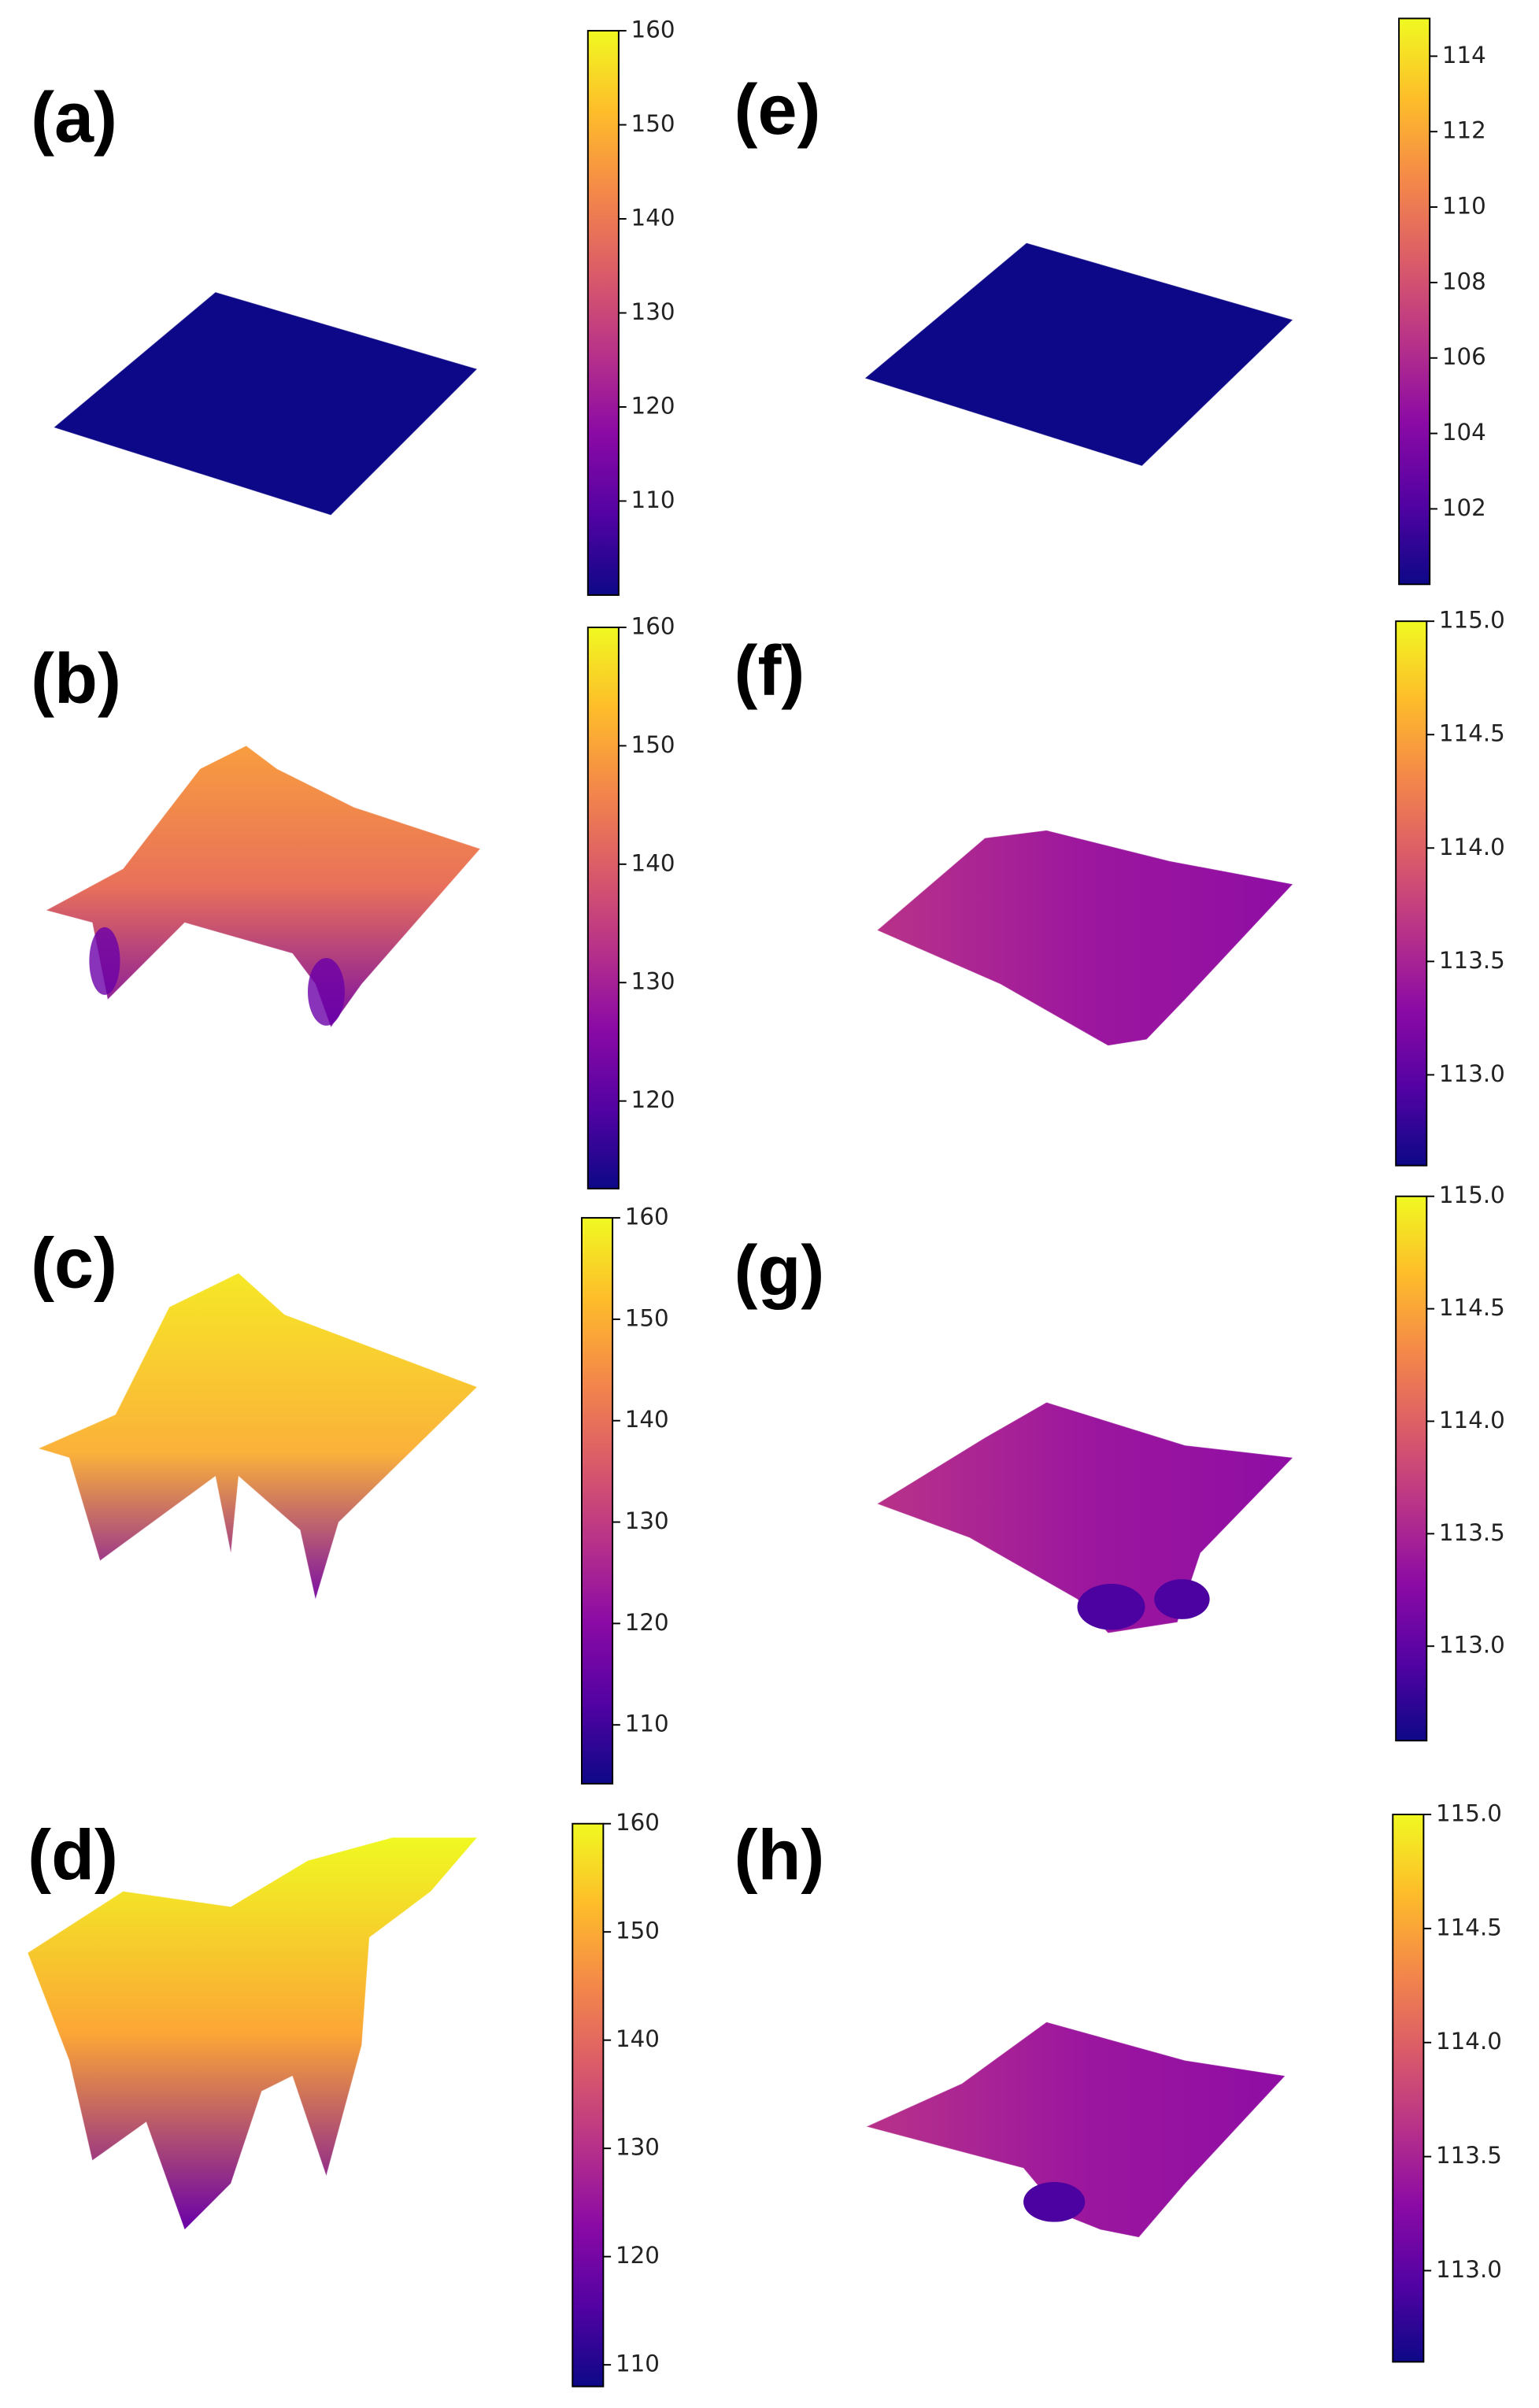  What do you see at coordinates (780, 1856) in the screenshot?
I see `panel-label: (h)` at bounding box center [780, 1856].